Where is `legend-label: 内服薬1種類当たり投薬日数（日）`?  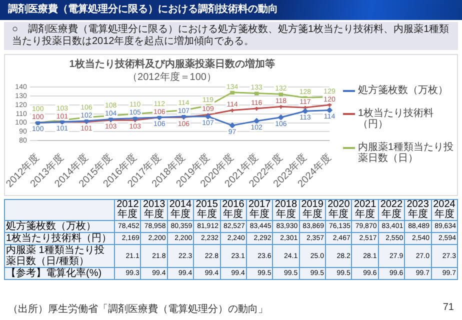 legend-label: 内服薬1種類当たり投薬日数（日） is located at coordinates (406, 153).